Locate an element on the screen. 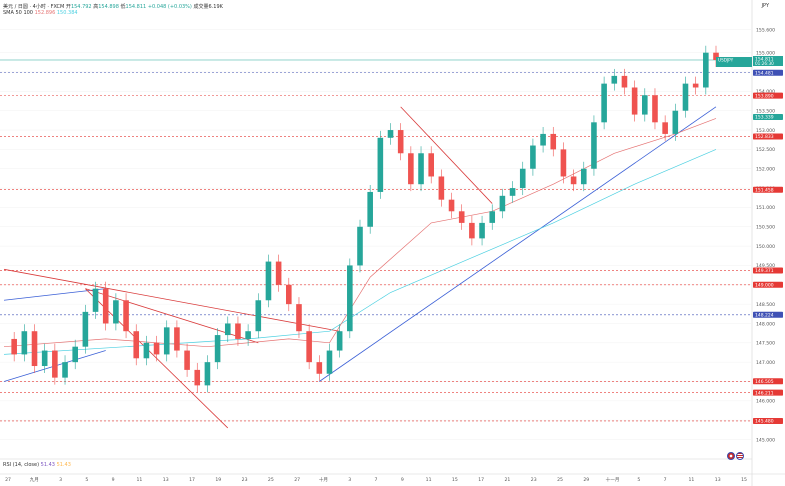 The height and width of the screenshot is (486, 785). x-tick-label: 15 is located at coordinates (455, 480).